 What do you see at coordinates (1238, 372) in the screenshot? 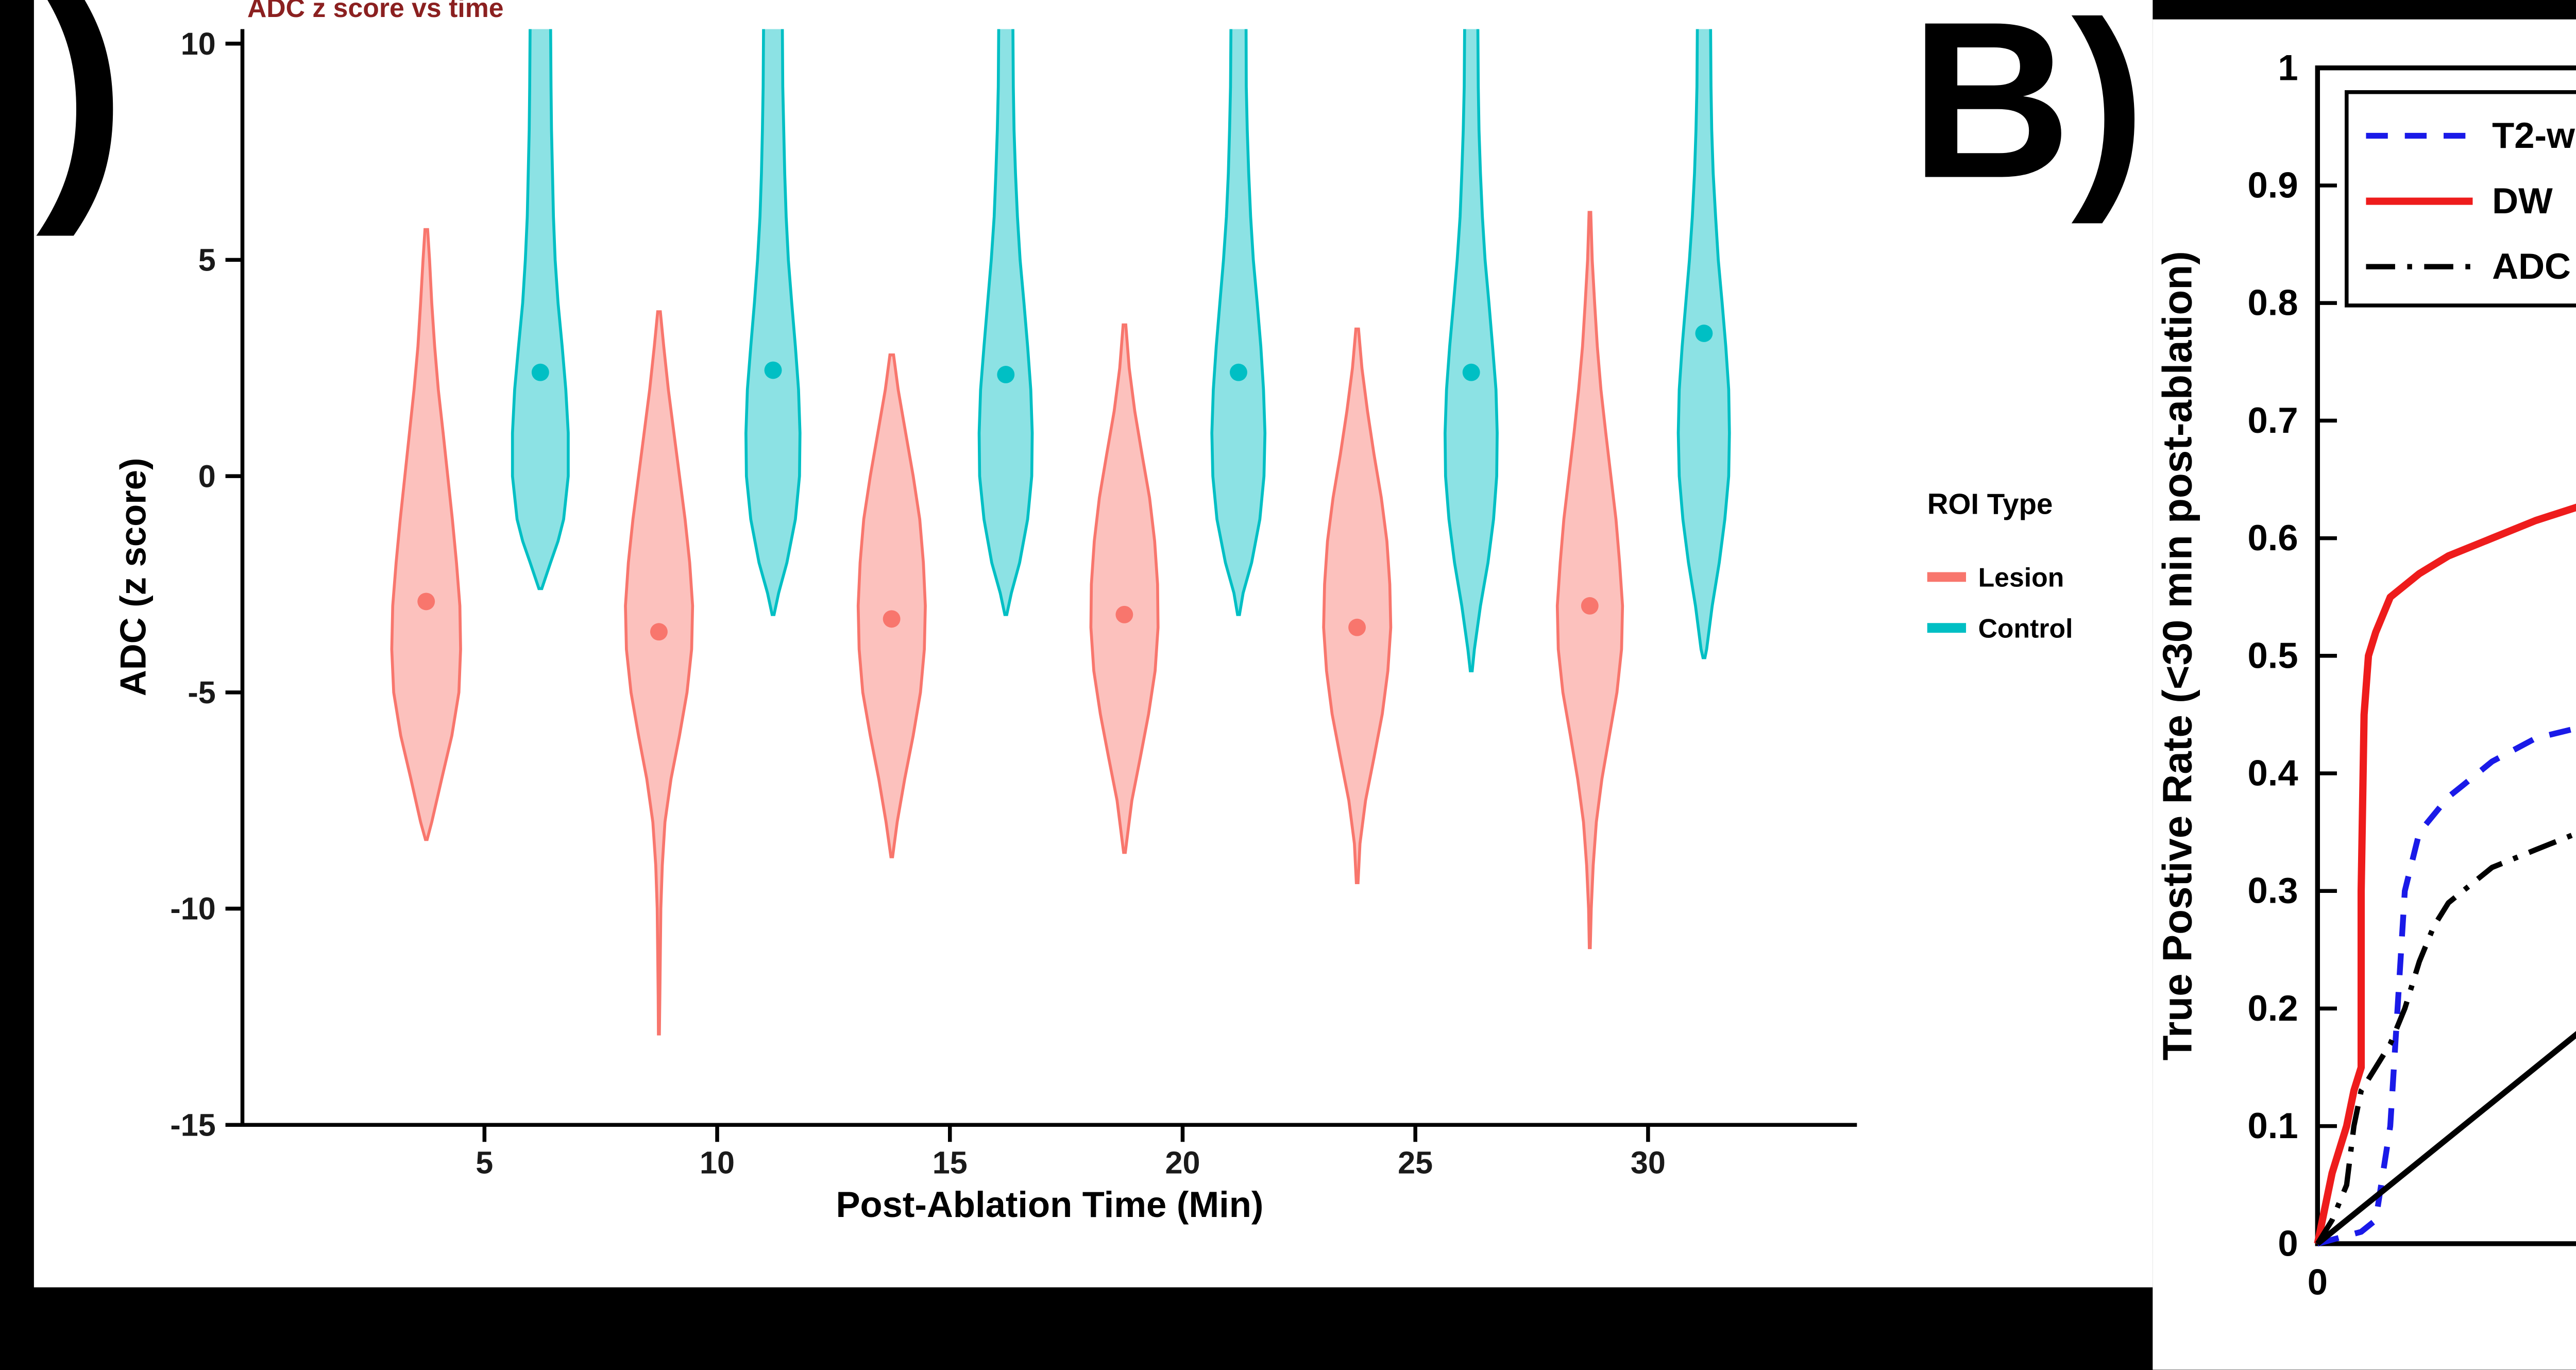
I see `mean-dot-control-t20` at bounding box center [1238, 372].